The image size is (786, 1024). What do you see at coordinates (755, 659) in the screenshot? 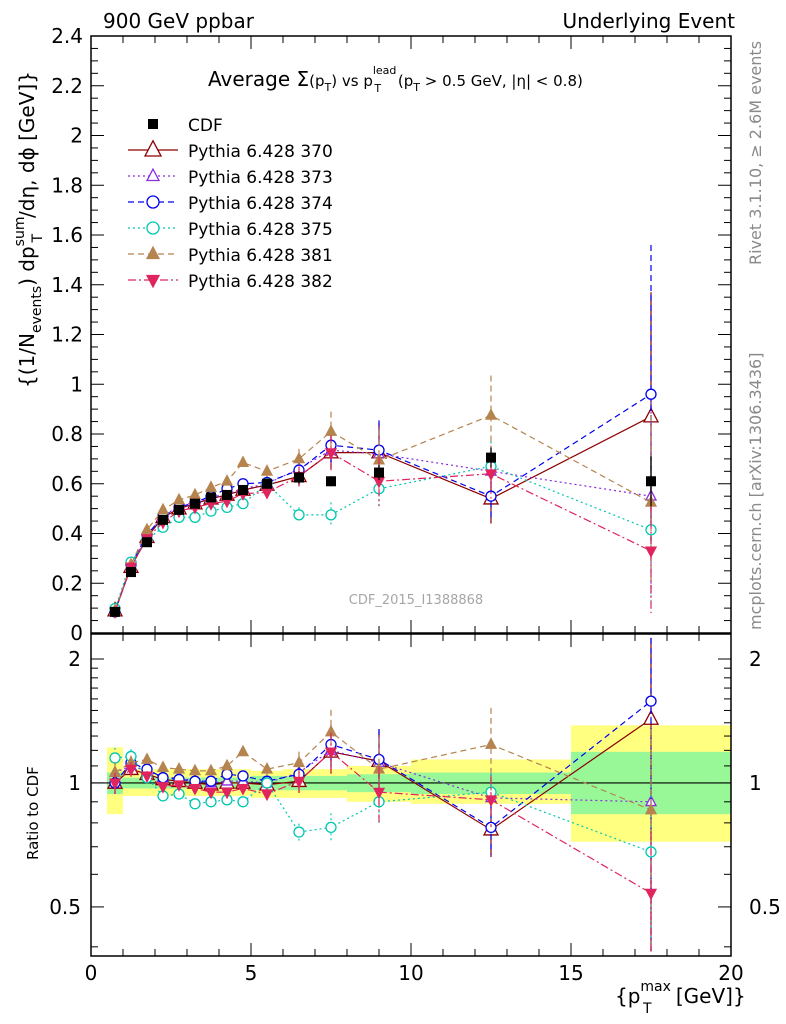
I see `ytick-ratio-label-right-2: 2` at bounding box center [755, 659].